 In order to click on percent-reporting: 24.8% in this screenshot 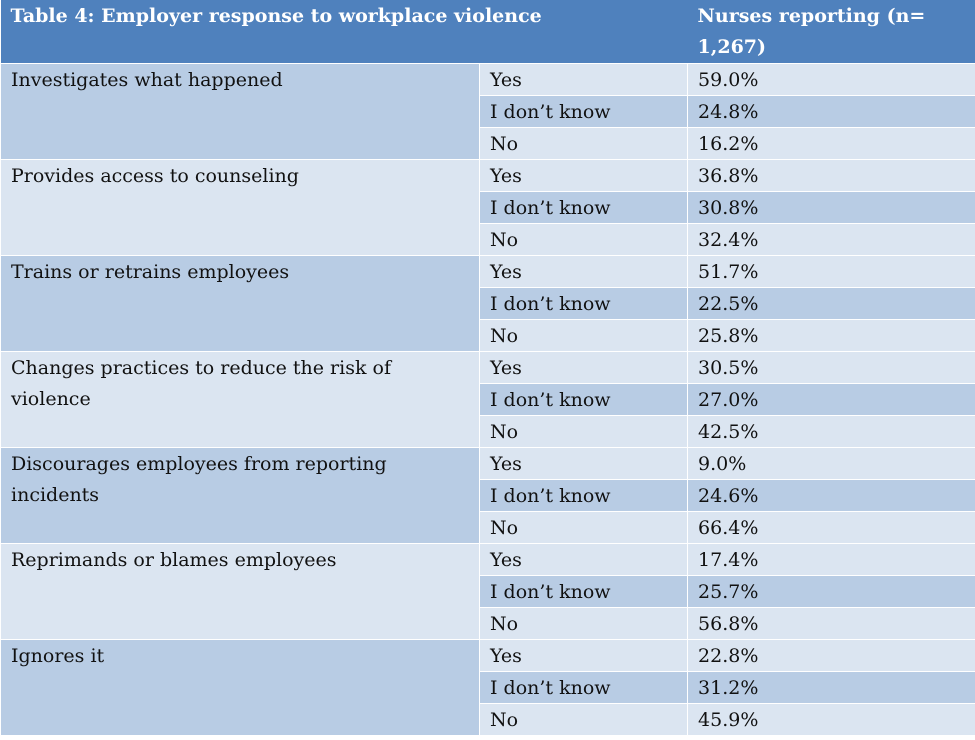, I will do `click(831, 111)`.